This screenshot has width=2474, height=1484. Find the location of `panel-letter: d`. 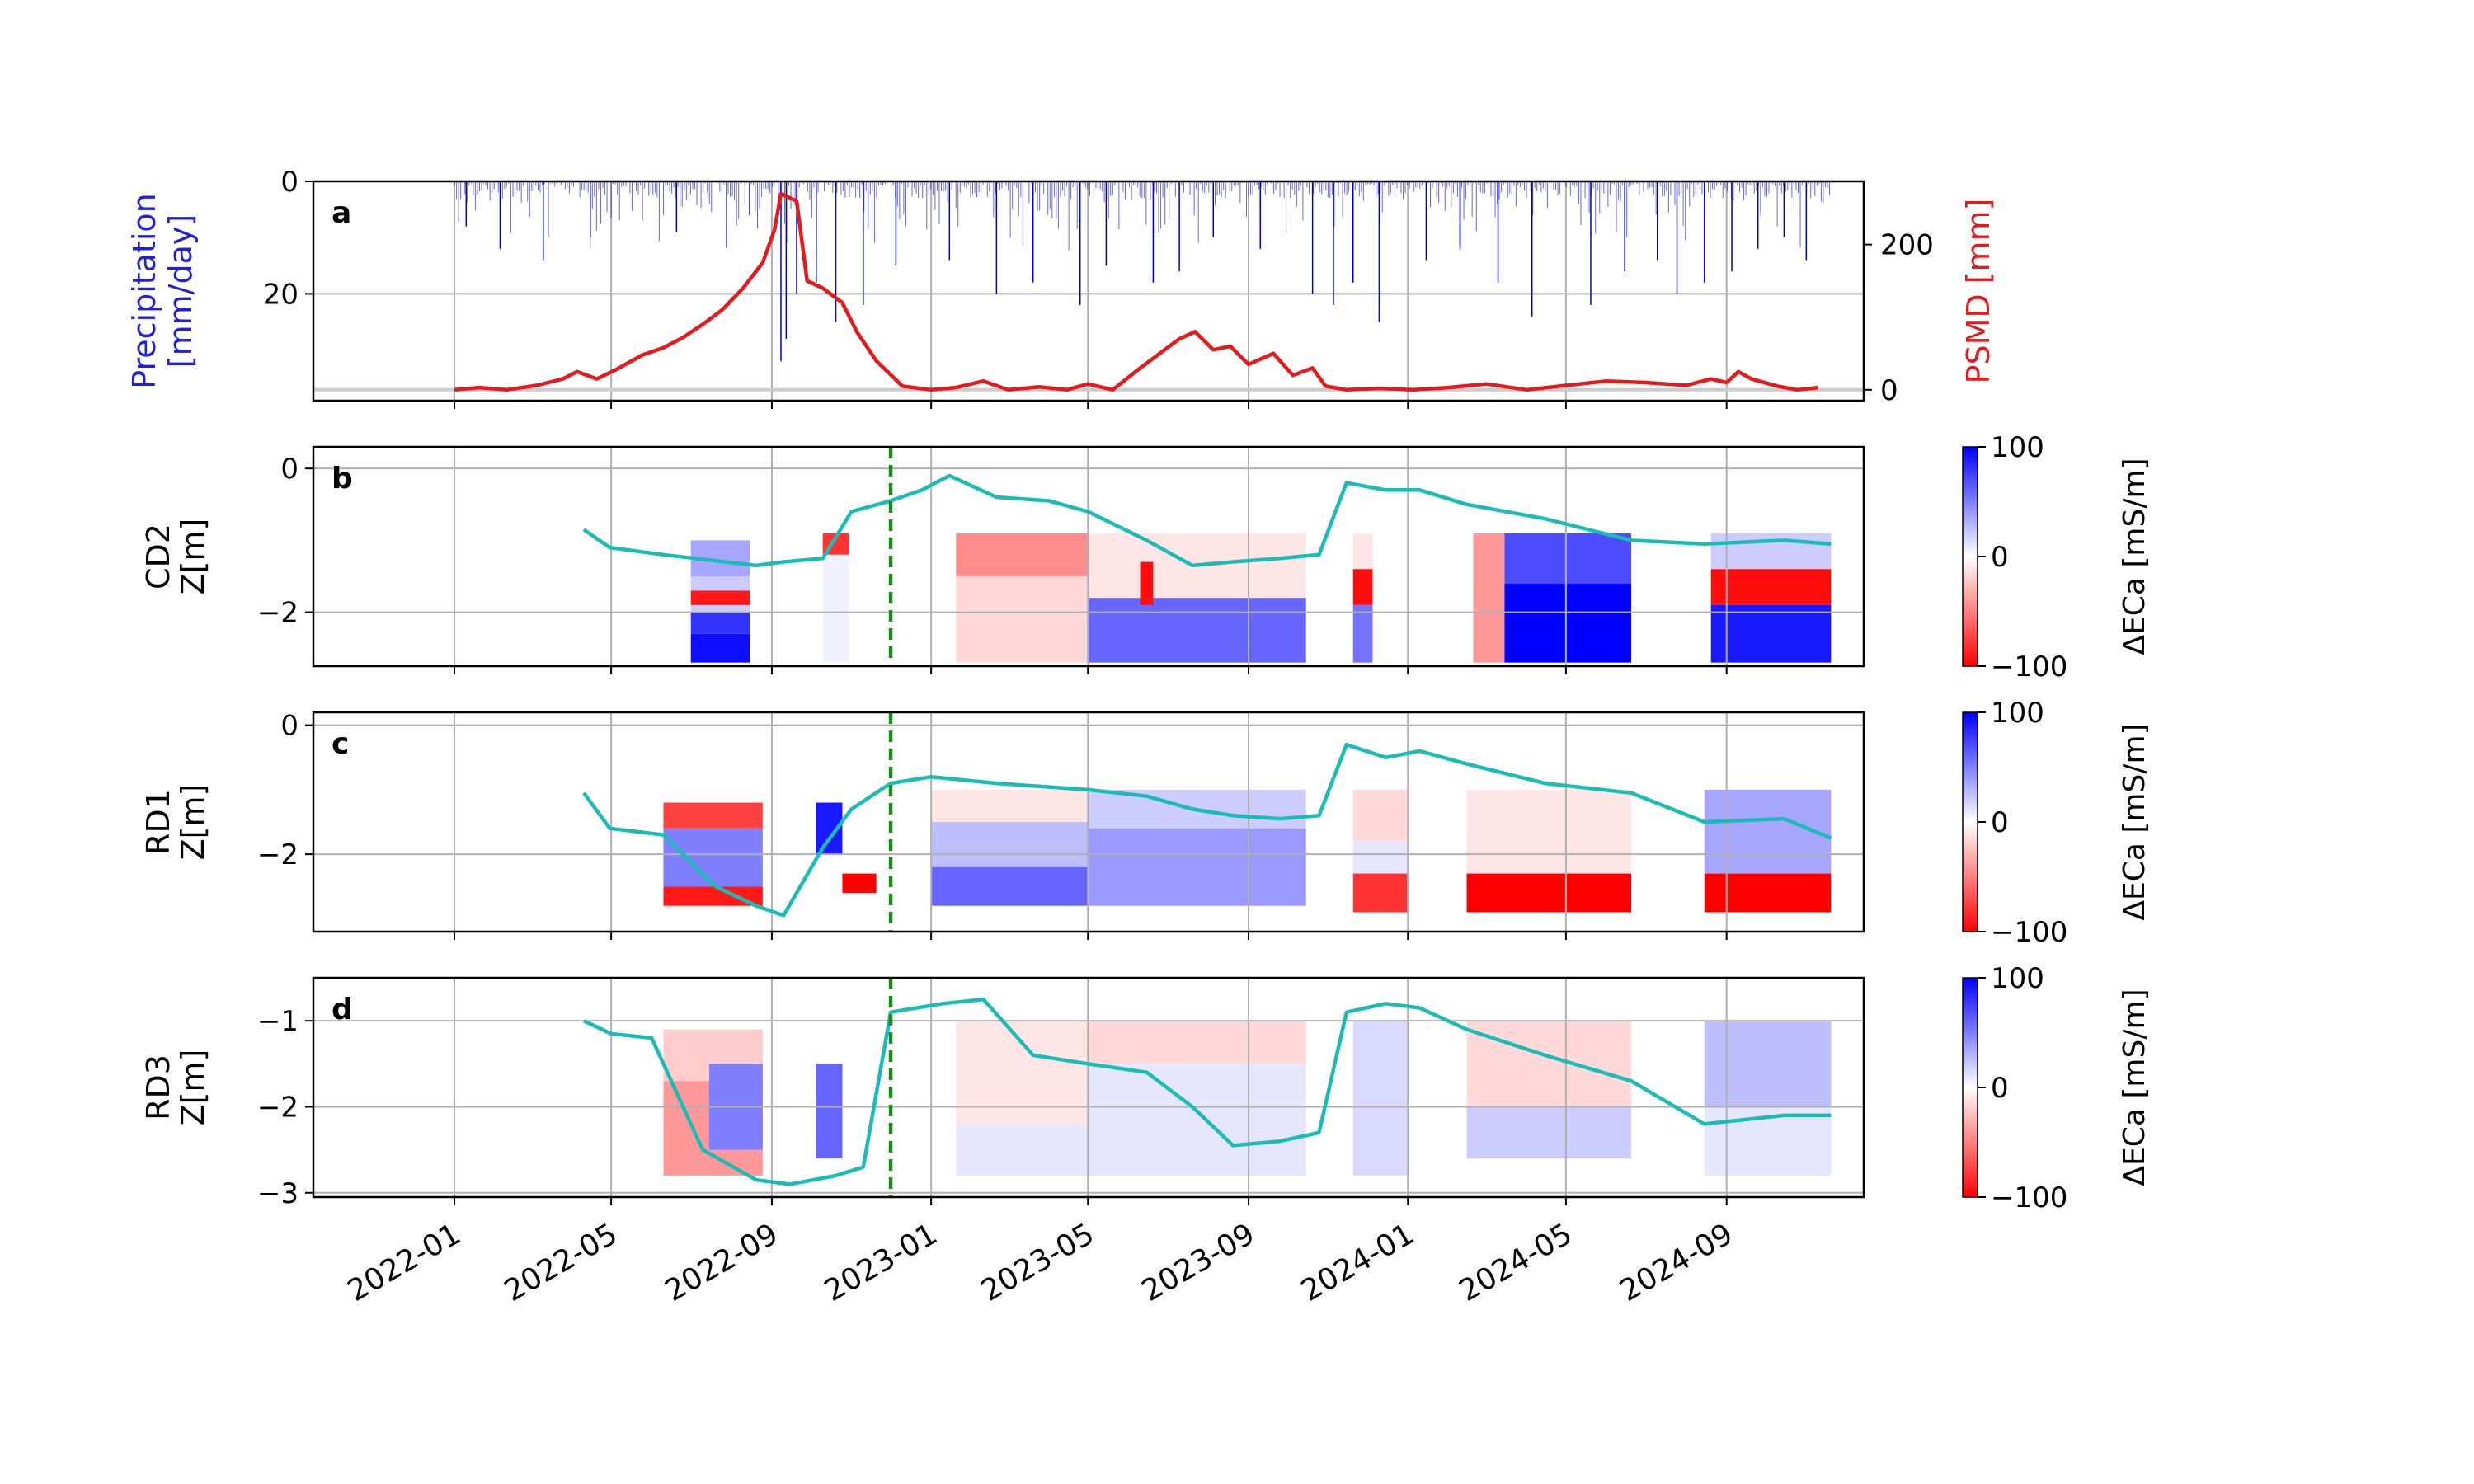

panel-letter: d is located at coordinates (342, 1009).